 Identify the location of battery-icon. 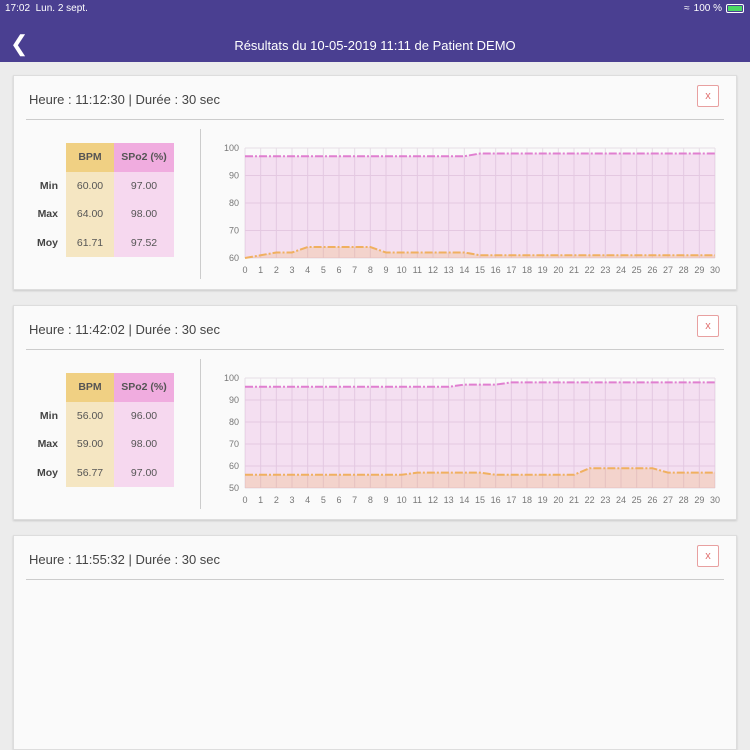
(735, 8).